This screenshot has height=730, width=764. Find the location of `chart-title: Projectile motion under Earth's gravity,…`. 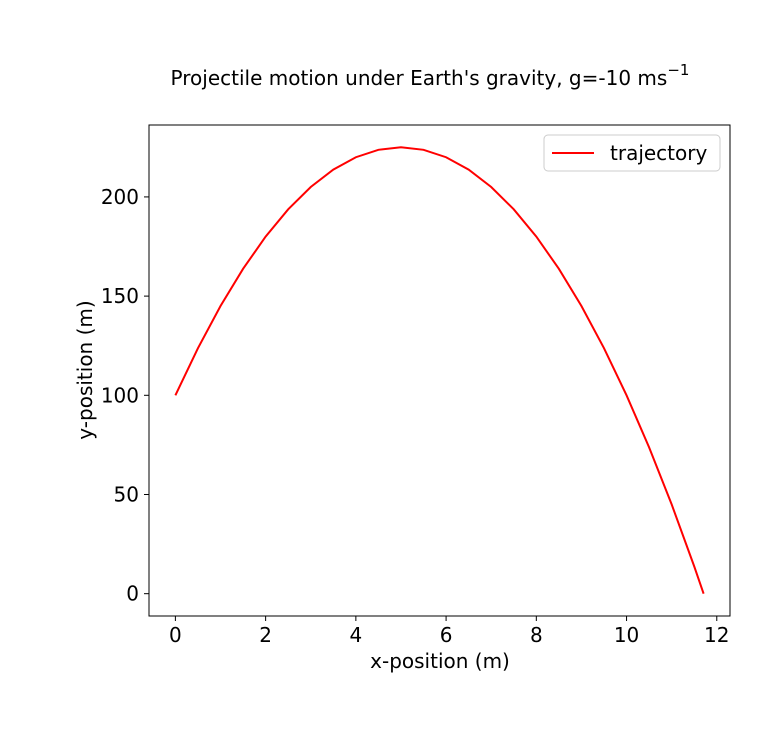

chart-title: Projectile motion under Earth's gravity,… is located at coordinates (430, 75).